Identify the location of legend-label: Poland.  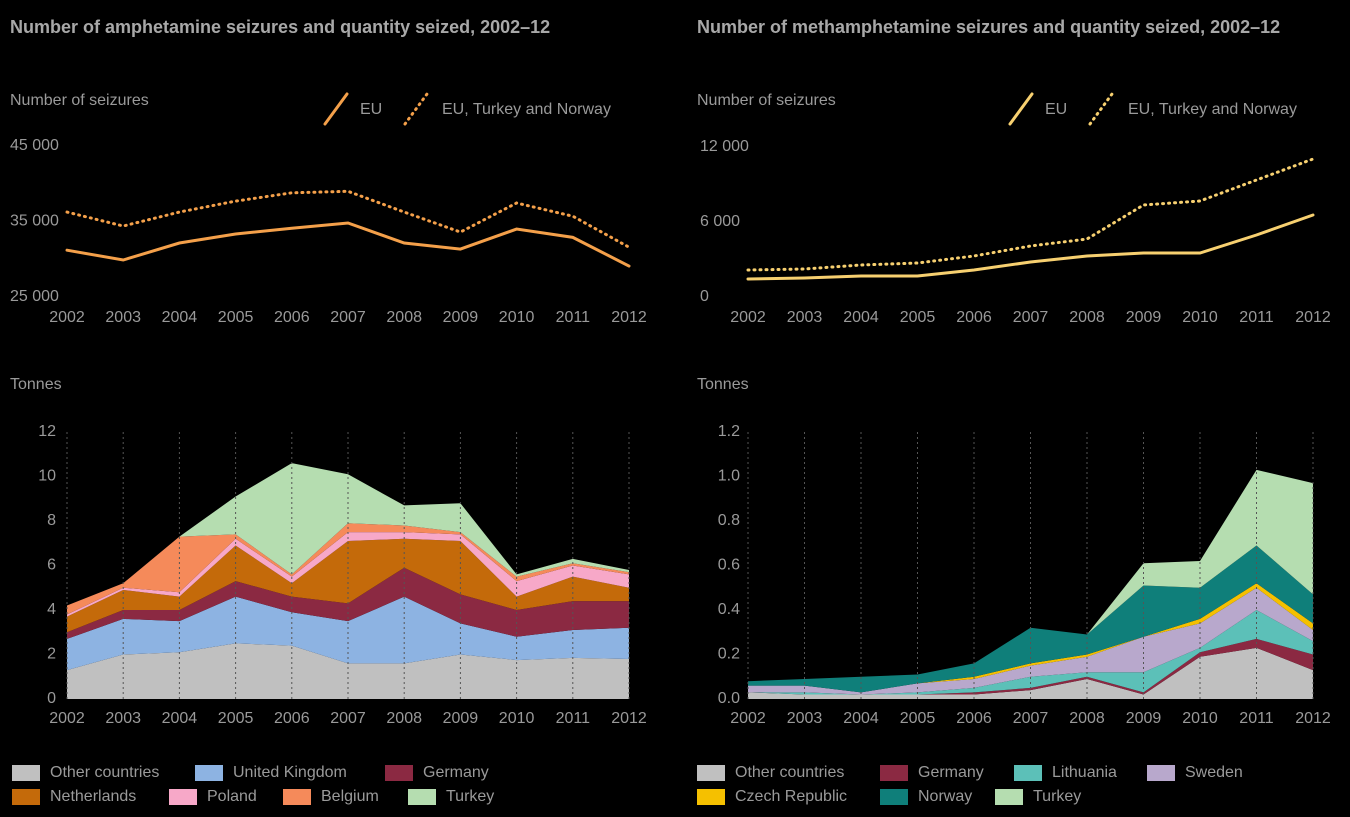
(232, 796).